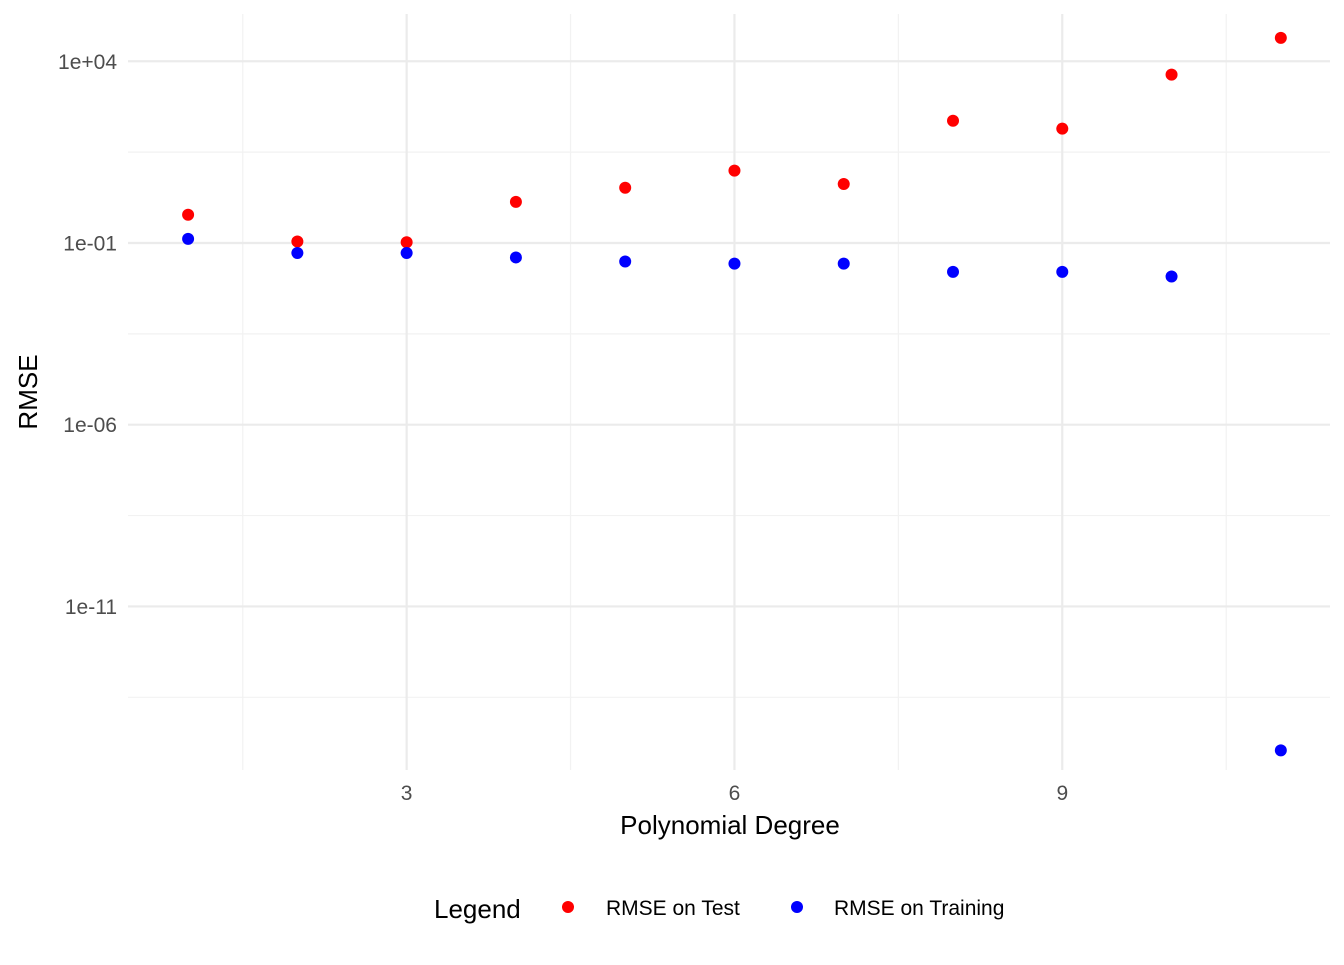  I want to click on legend-key-test, so click(568, 907).